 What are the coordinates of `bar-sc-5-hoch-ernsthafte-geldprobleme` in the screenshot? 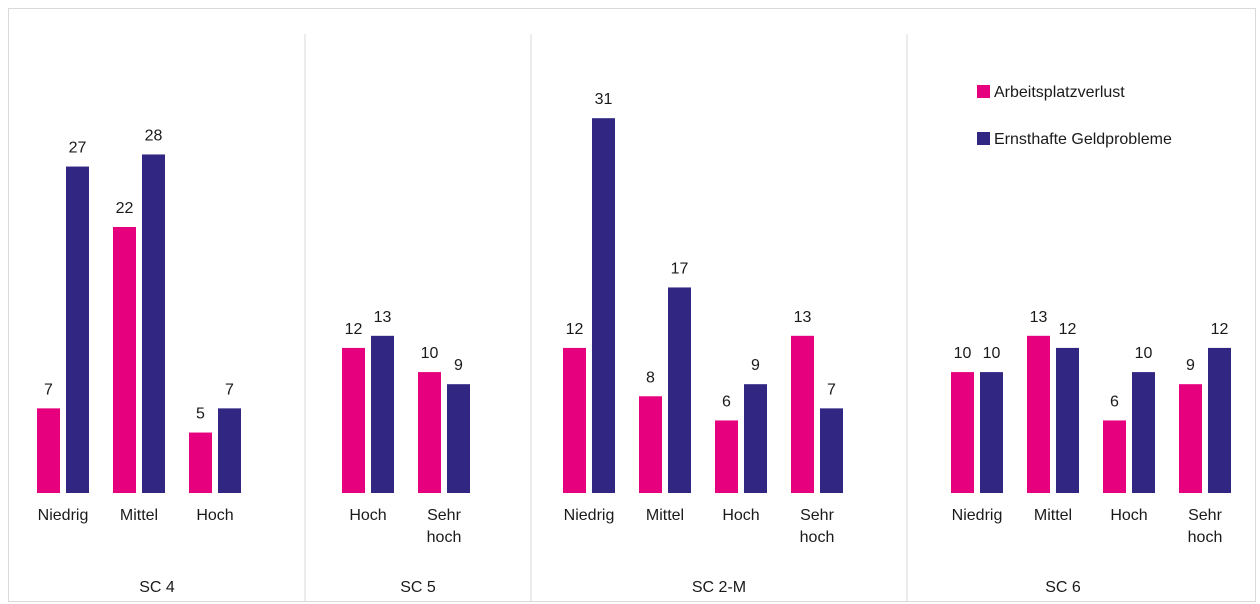 It's located at (382, 414).